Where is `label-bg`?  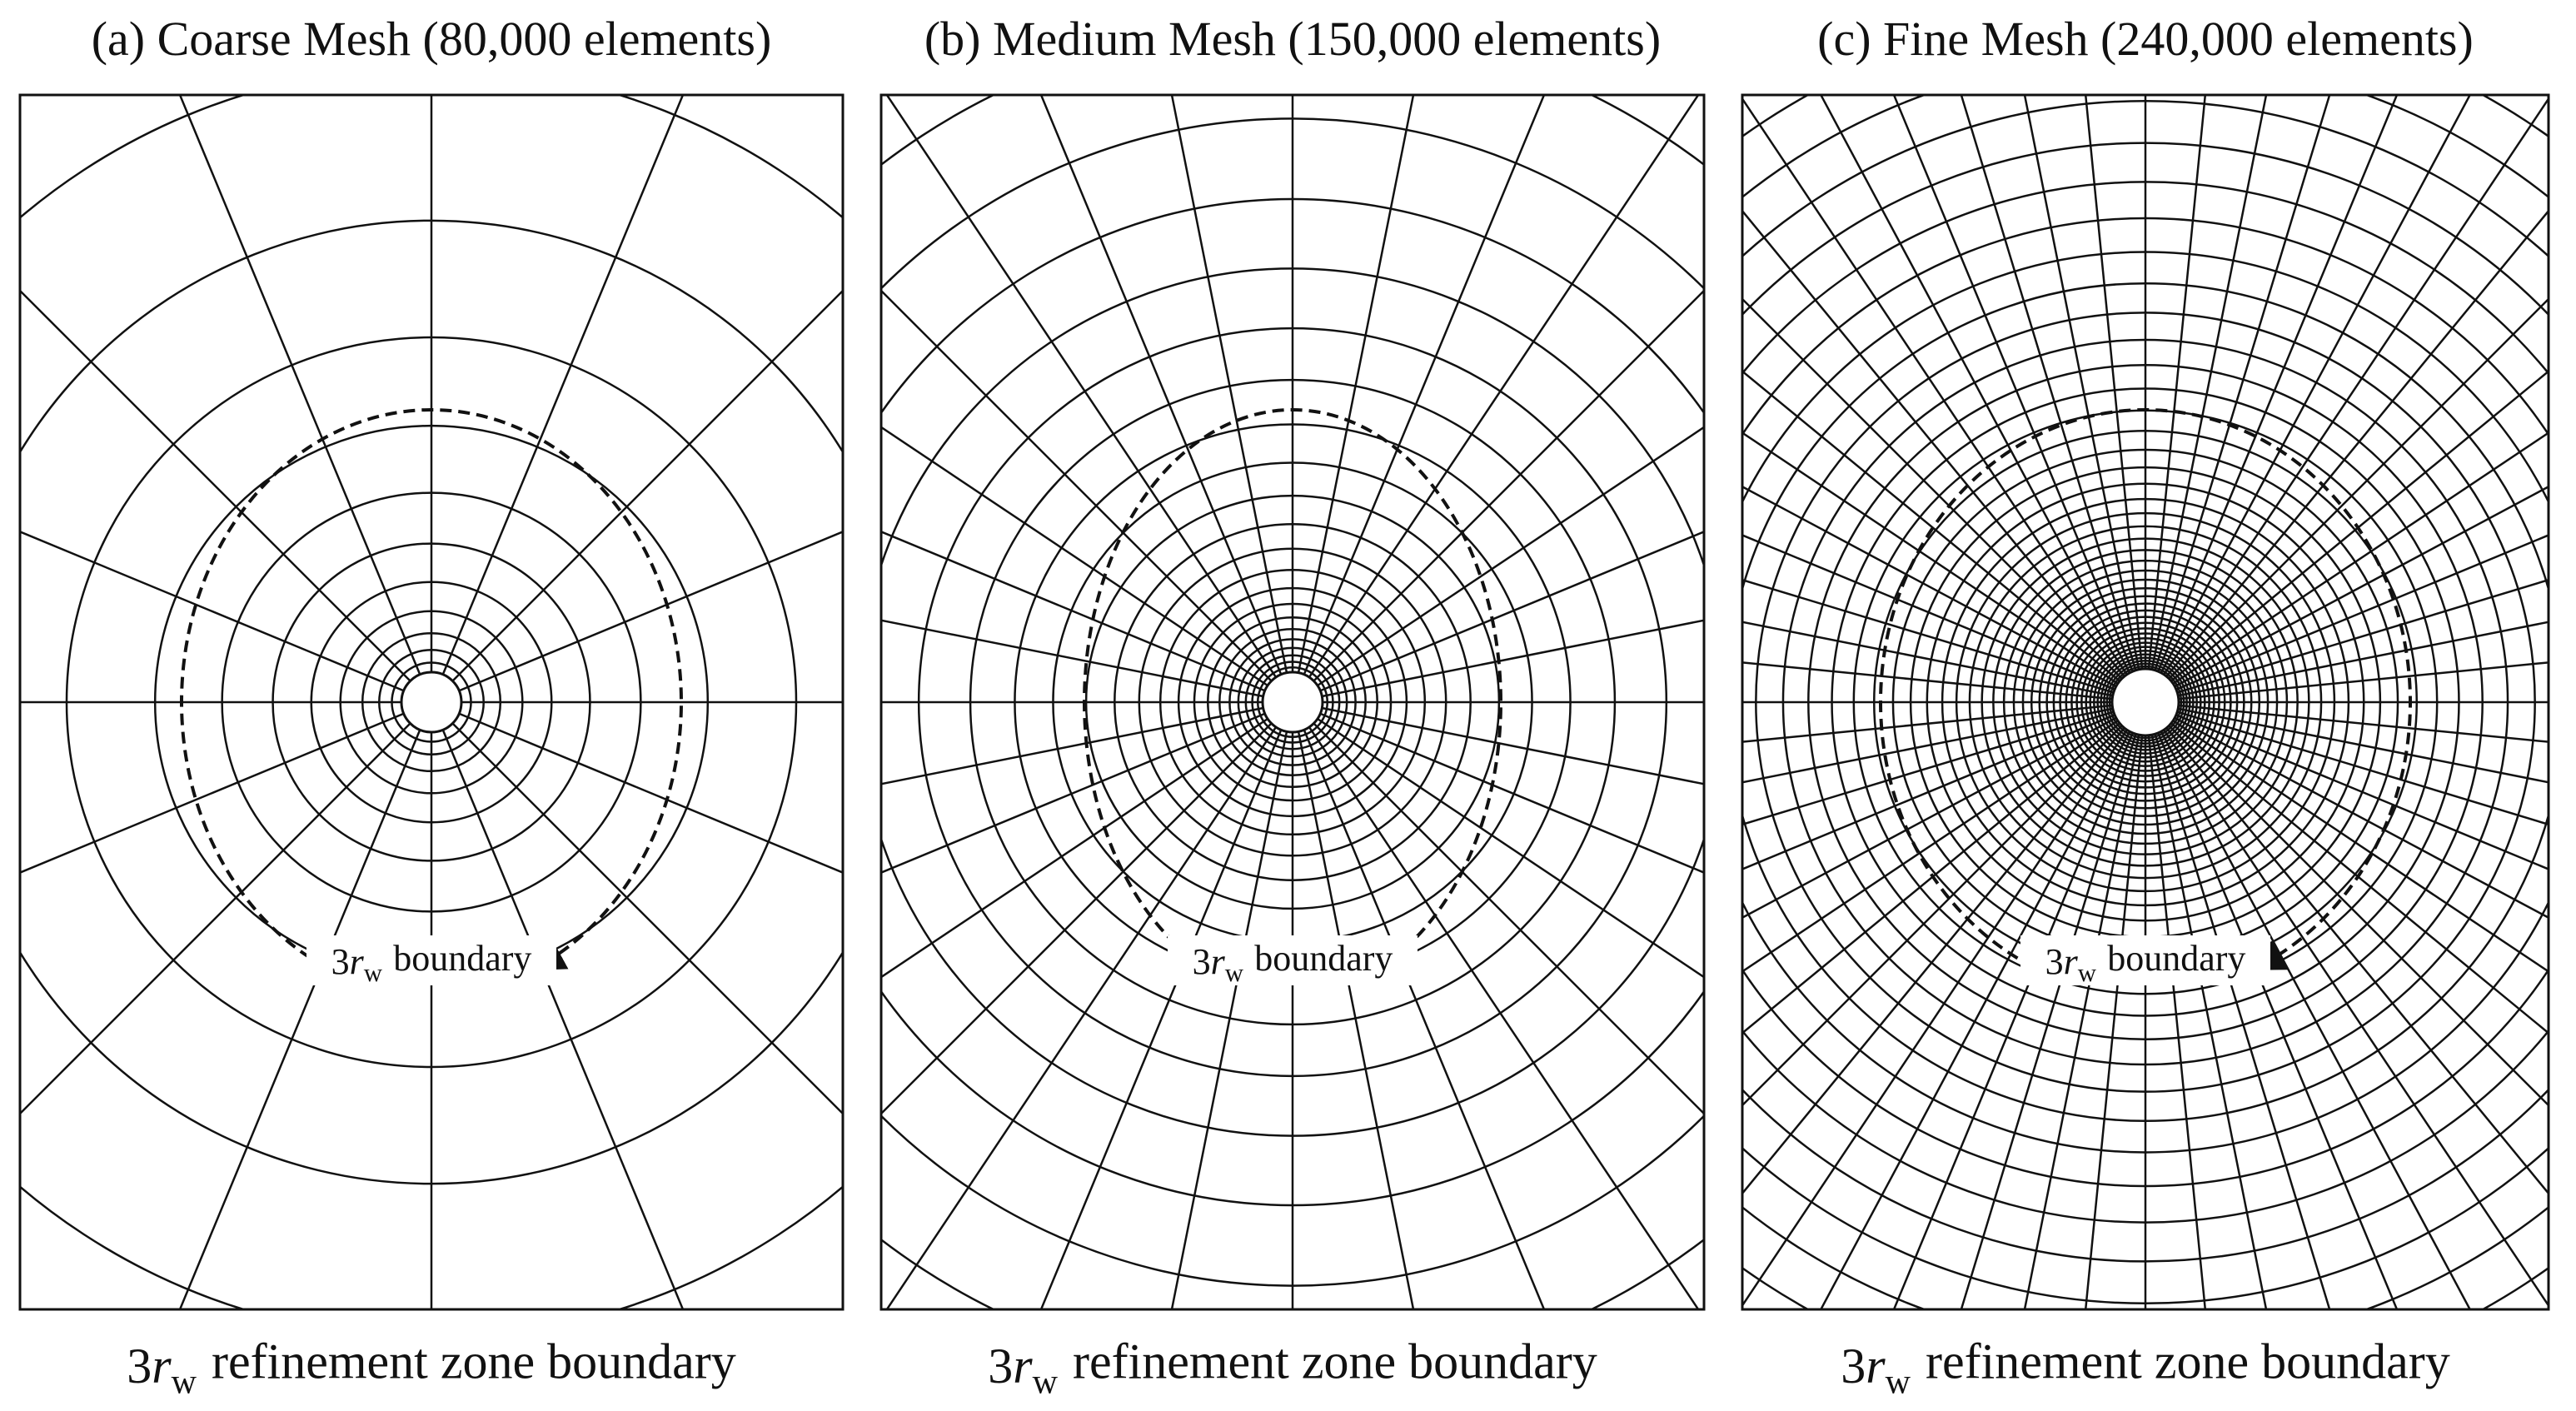 label-bg is located at coordinates (2145, 960).